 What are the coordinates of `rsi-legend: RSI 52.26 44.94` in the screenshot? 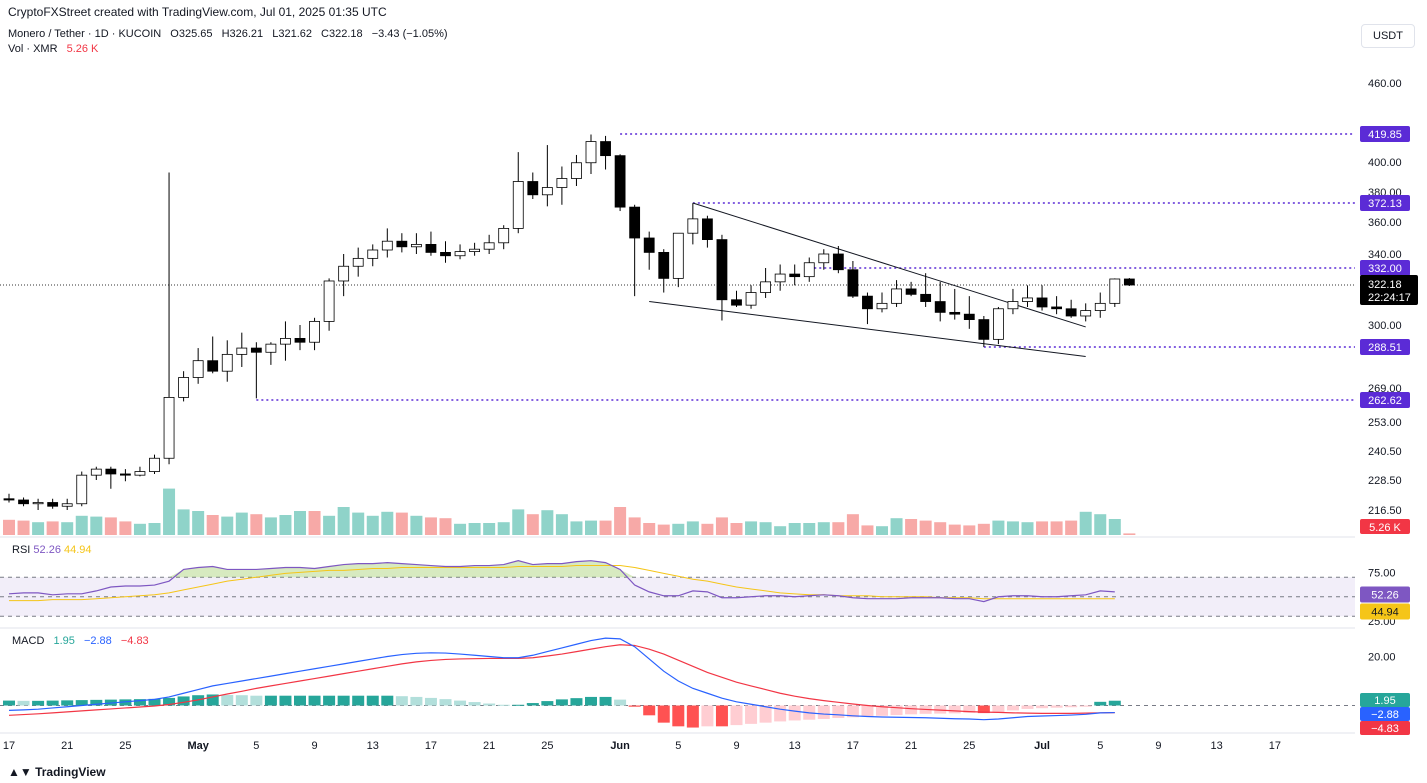 It's located at (52, 550).